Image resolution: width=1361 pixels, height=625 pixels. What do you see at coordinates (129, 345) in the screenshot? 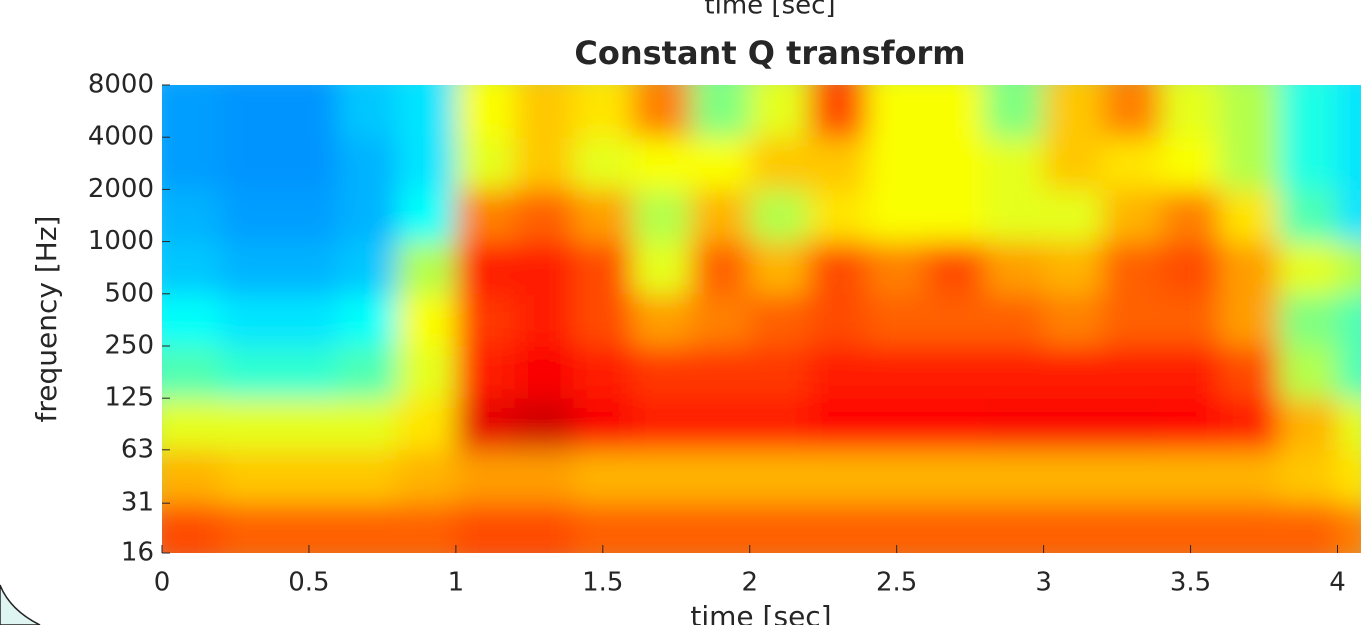
I see `y-tick-label: 250` at bounding box center [129, 345].